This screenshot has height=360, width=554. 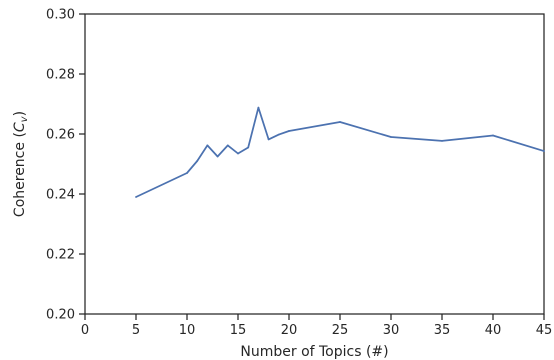 What do you see at coordinates (391, 330) in the screenshot?
I see `x-tick-label: 30` at bounding box center [391, 330].